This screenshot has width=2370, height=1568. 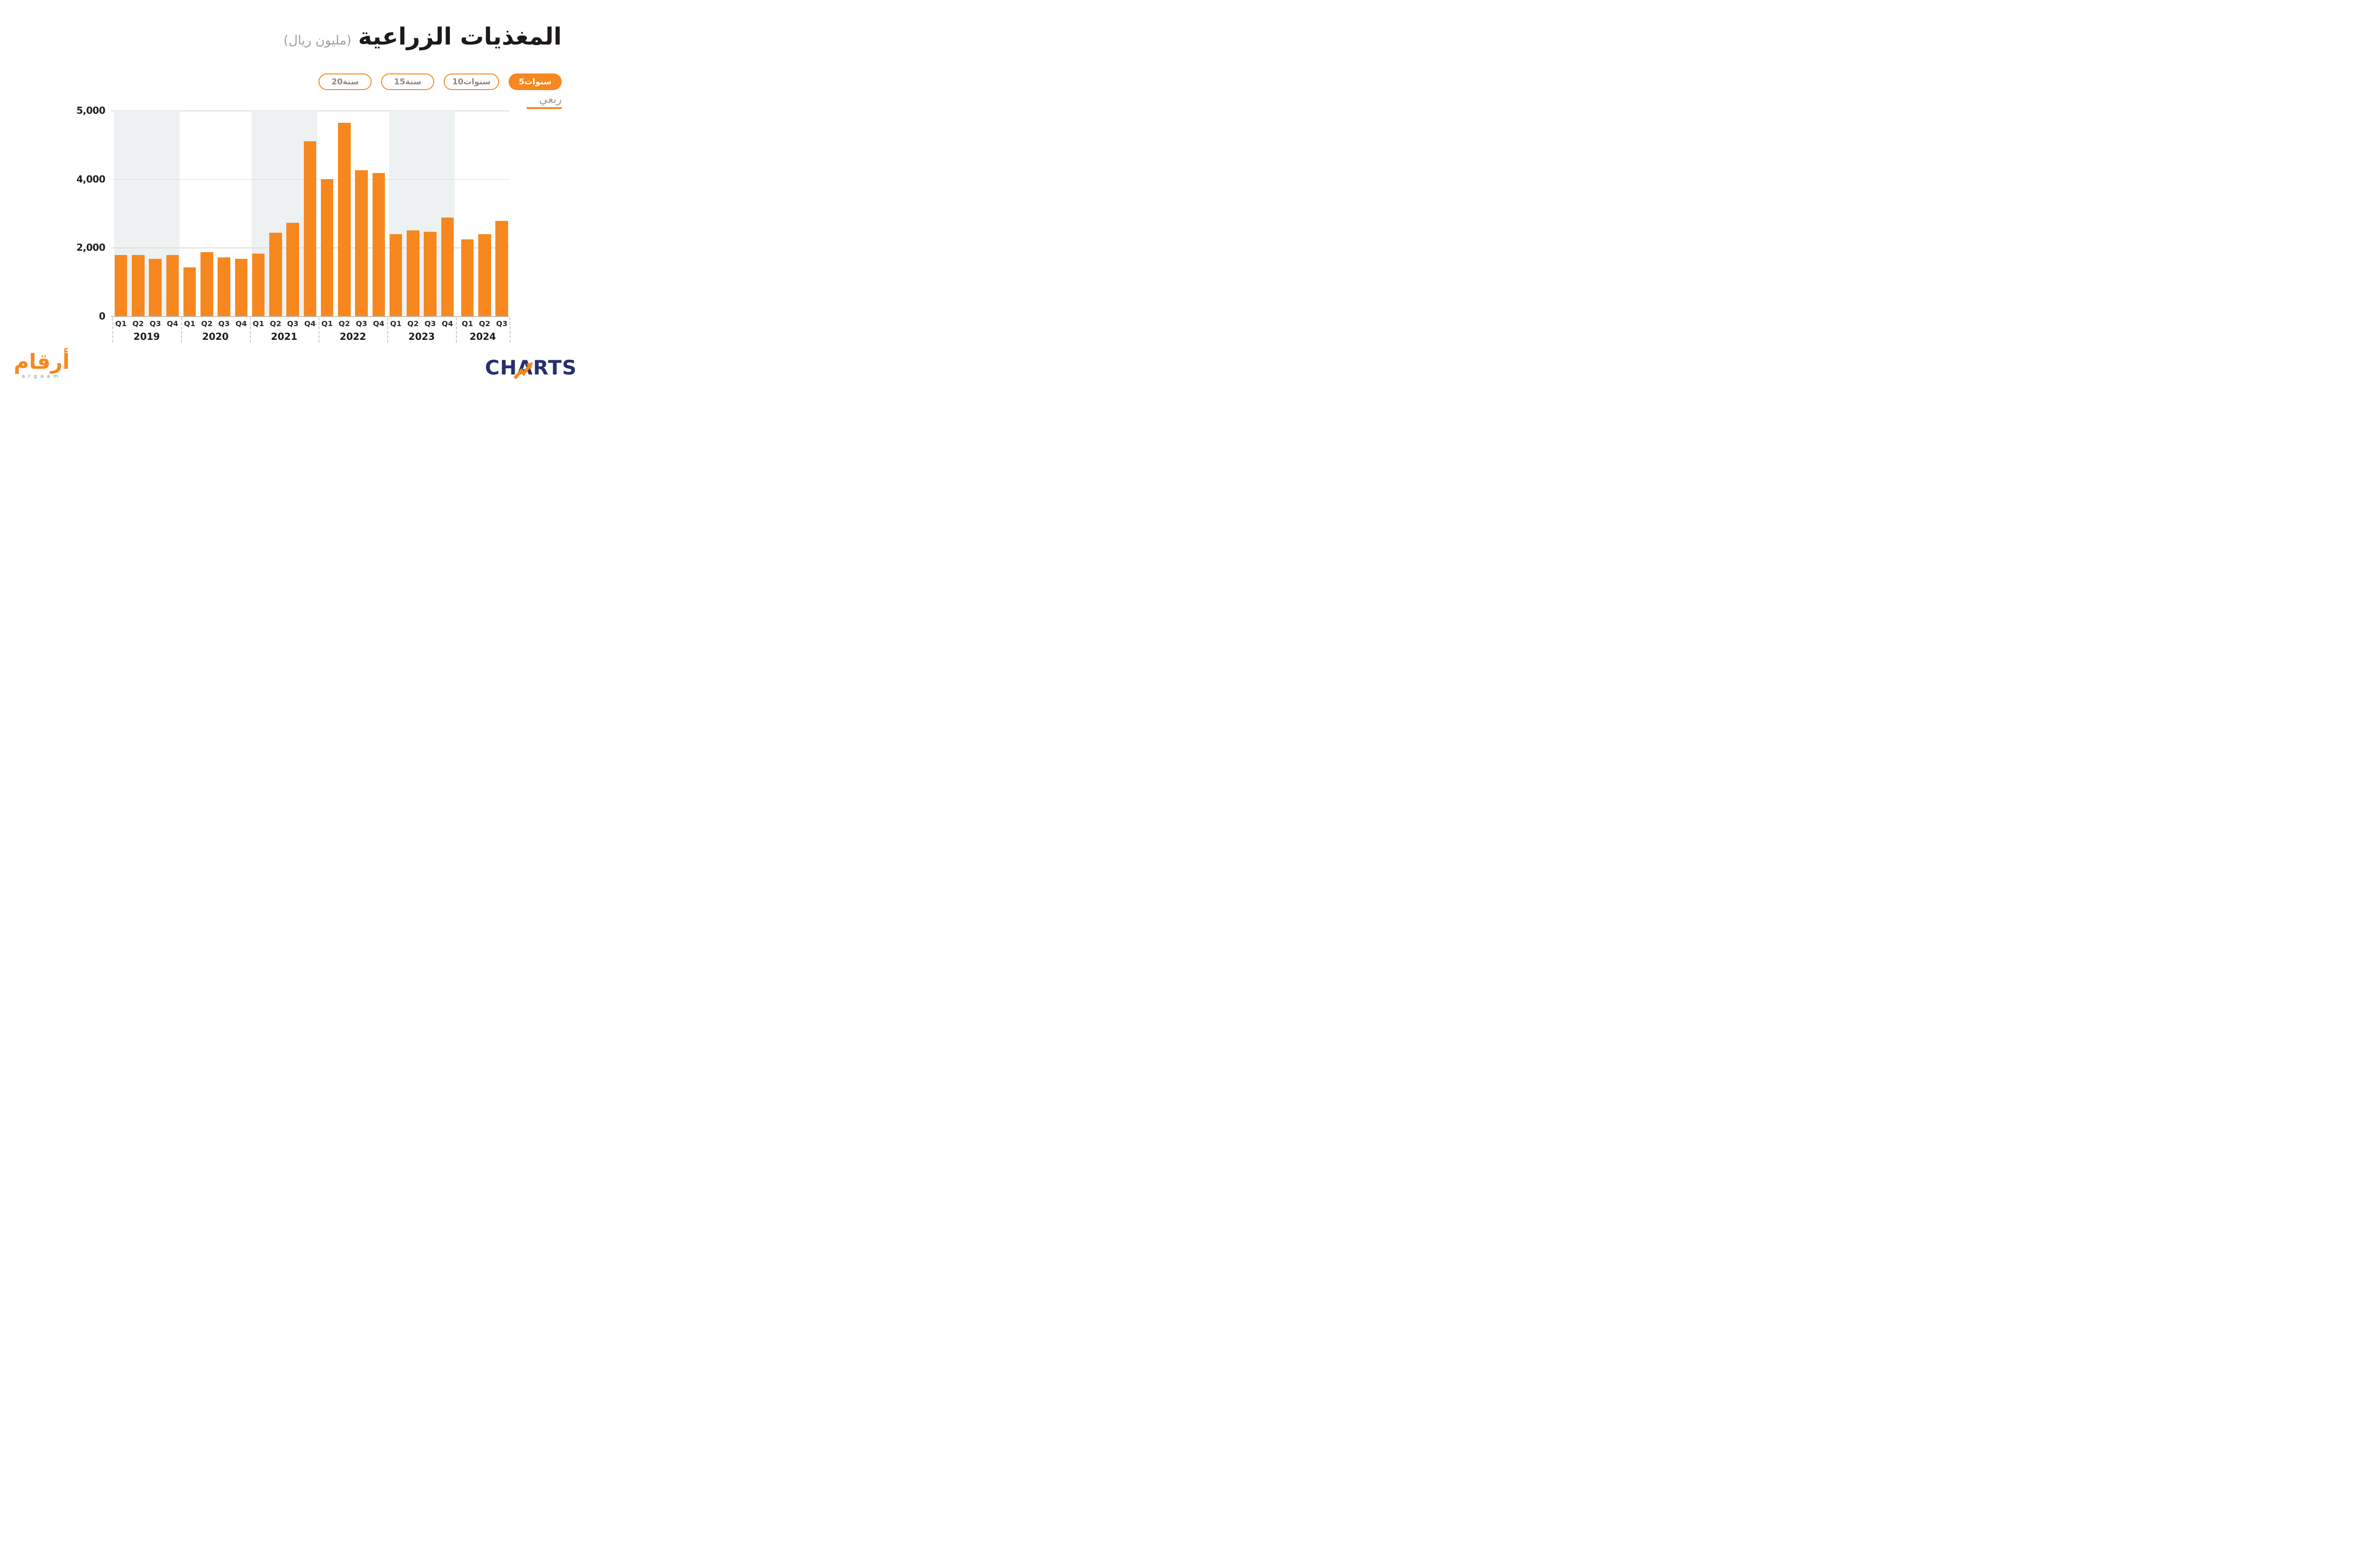 I want to click on quarter-label-2024-Q3: Q3, so click(x=502, y=323).